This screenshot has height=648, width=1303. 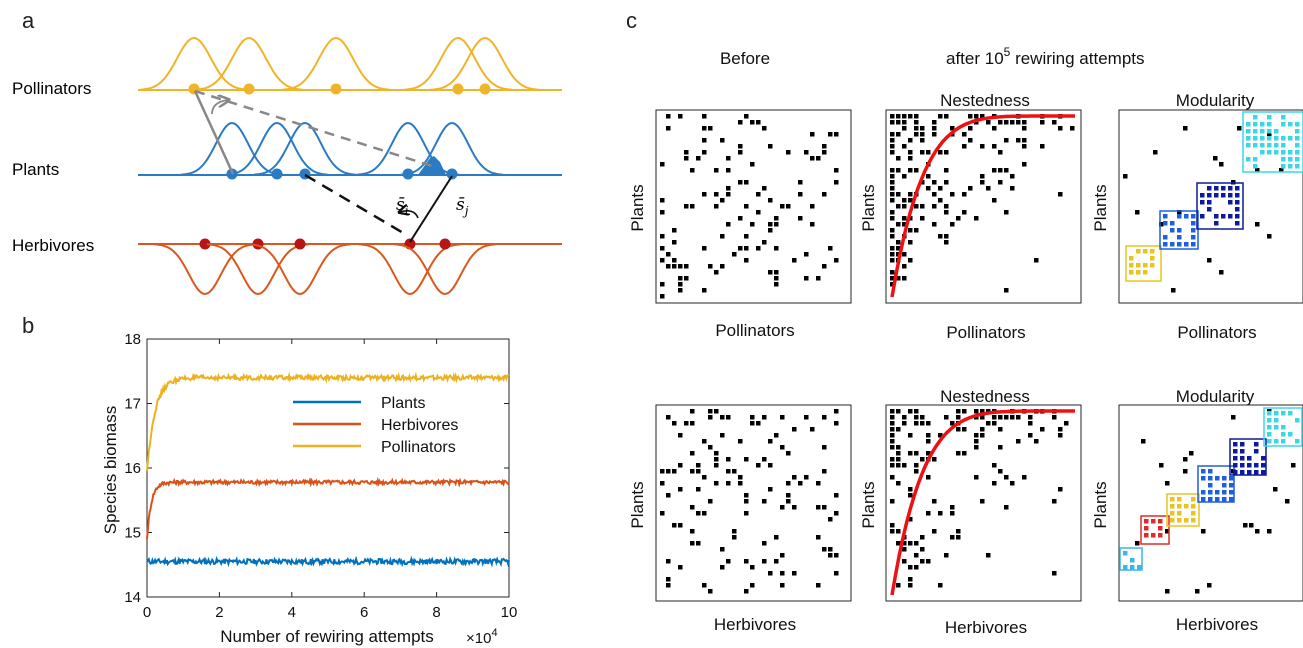 I want to click on matrix-before-herbivores, so click(x=753, y=503).